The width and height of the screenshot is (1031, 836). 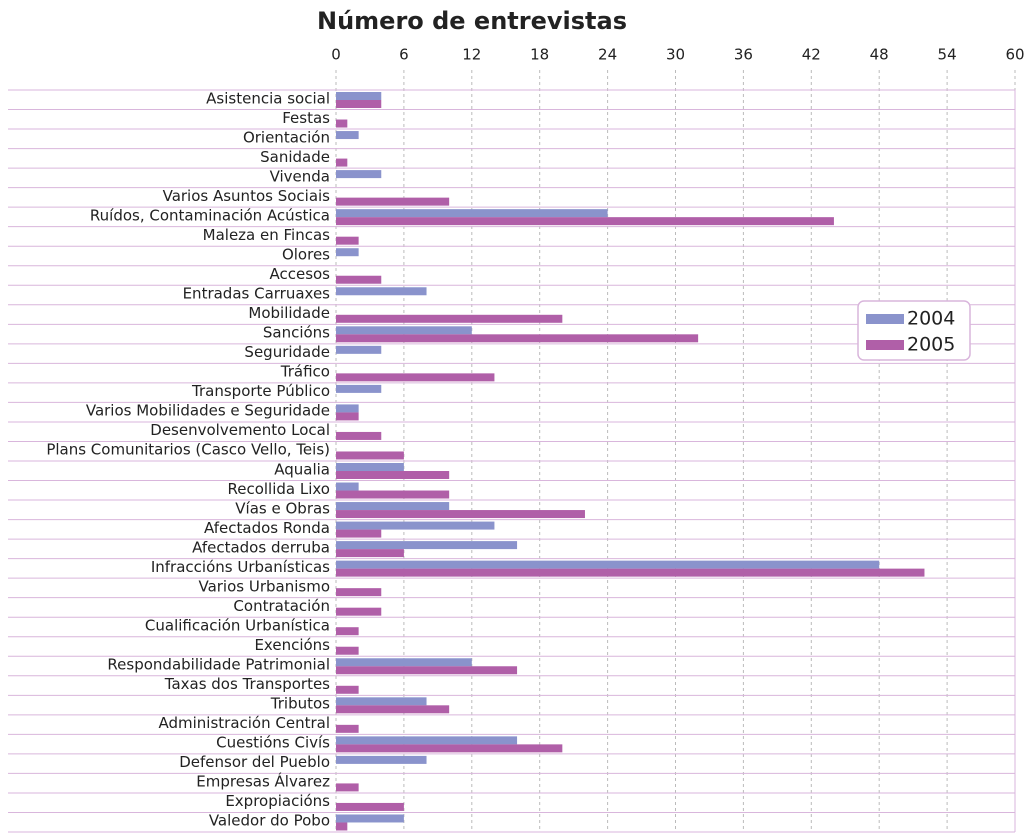 What do you see at coordinates (281, 606) in the screenshot?
I see `y-tick-label: Contratación` at bounding box center [281, 606].